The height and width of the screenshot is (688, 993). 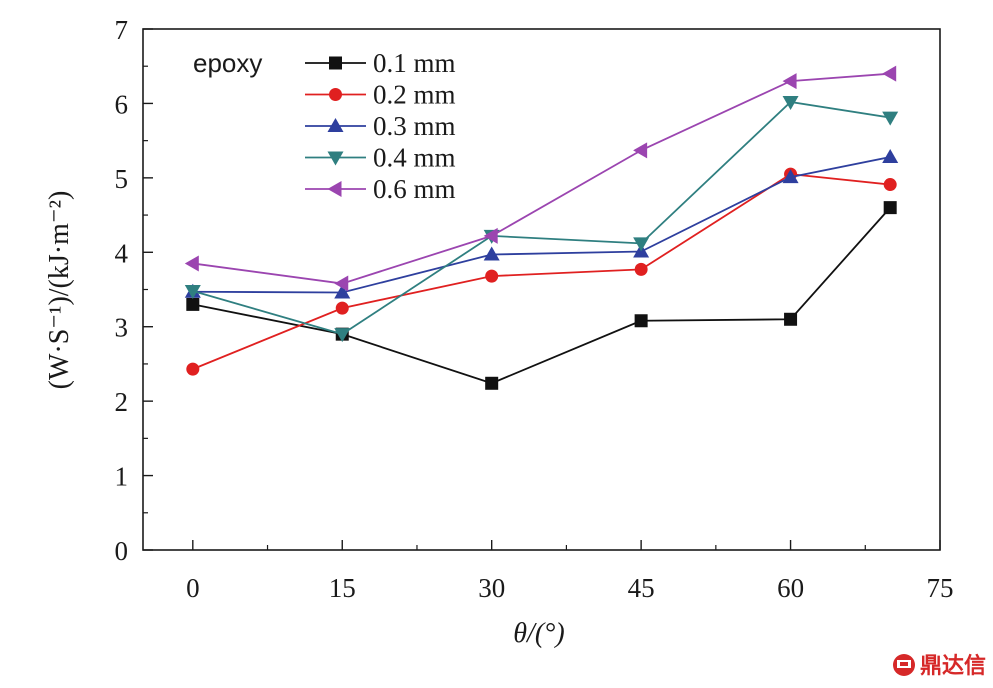 I want to click on x-axis-title: θ/(°), so click(x=538, y=633).